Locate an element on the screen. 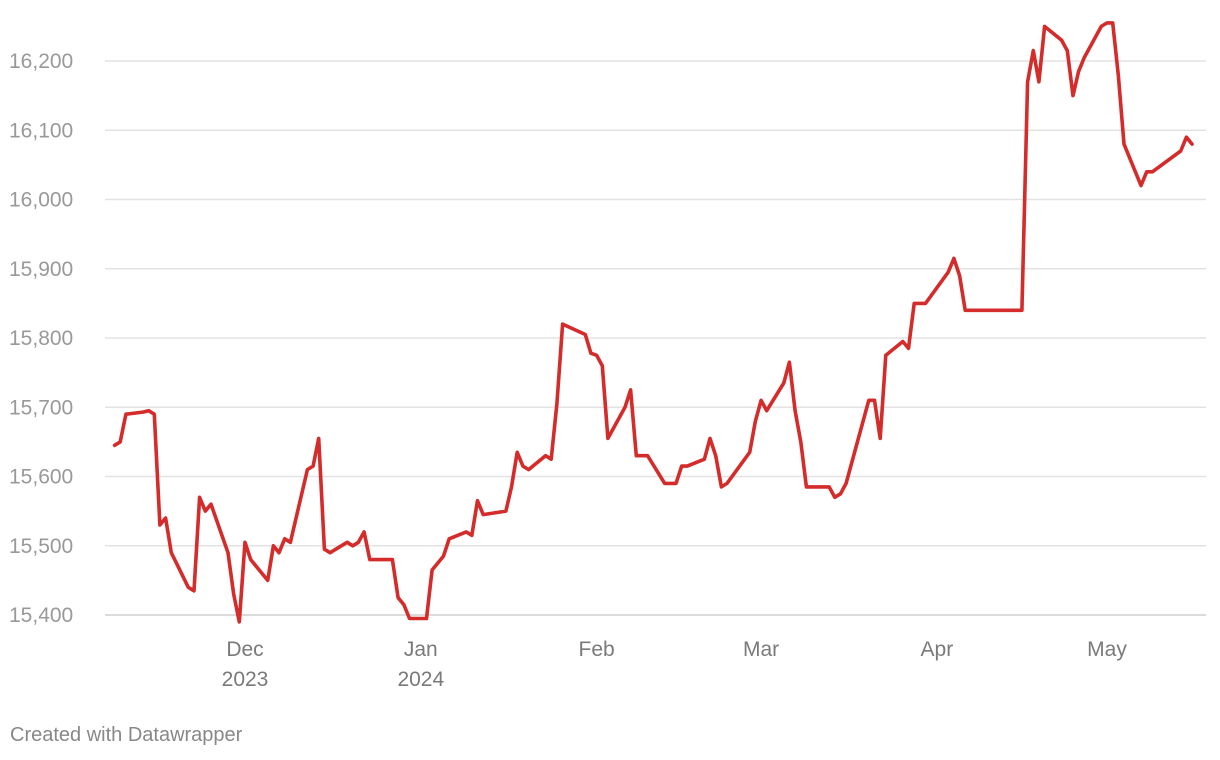 This screenshot has height=760, width=1220. y-tick-label: 16,100 is located at coordinates (41, 130).